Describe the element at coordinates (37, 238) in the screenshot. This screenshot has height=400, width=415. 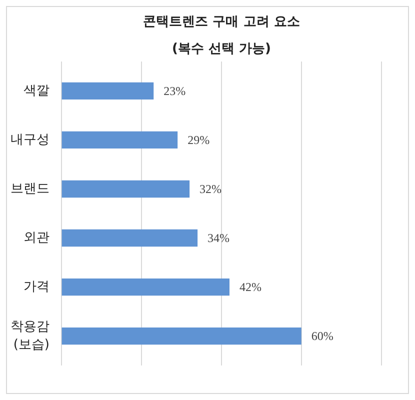
I see `y-tick-label: 외관` at that location.